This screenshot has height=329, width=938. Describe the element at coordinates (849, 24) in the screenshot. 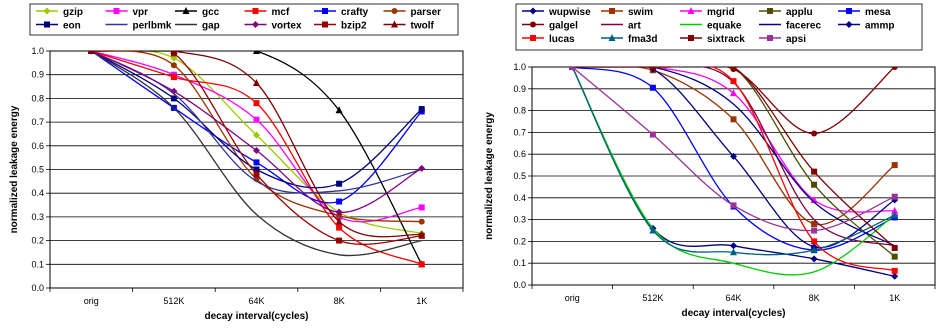

I see `legend-symbol-ammp` at that location.